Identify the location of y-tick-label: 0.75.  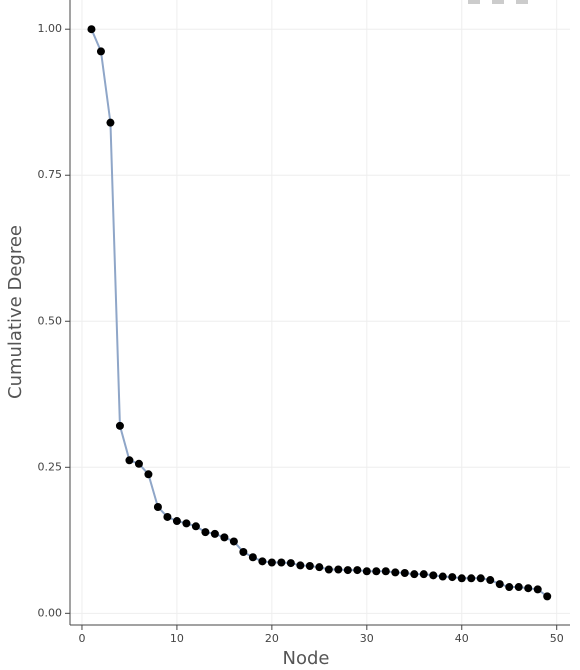
(50, 174).